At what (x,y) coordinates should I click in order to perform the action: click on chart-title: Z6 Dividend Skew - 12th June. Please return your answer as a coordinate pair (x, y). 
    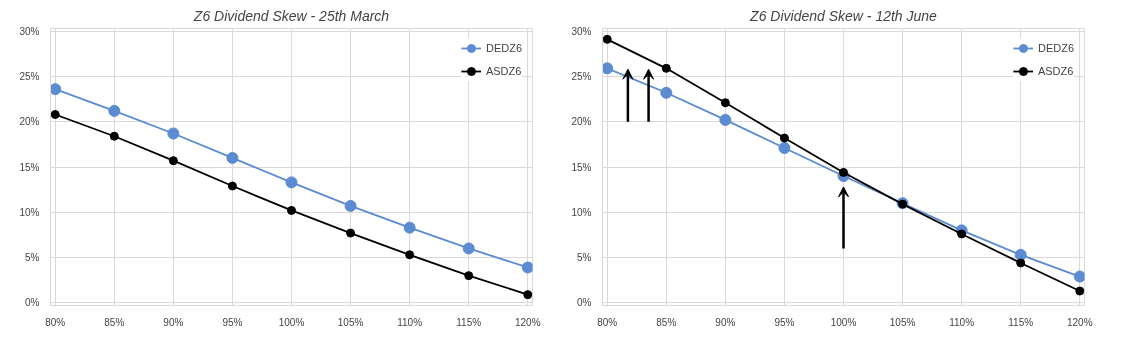
    Looking at the image, I should click on (843, 15).